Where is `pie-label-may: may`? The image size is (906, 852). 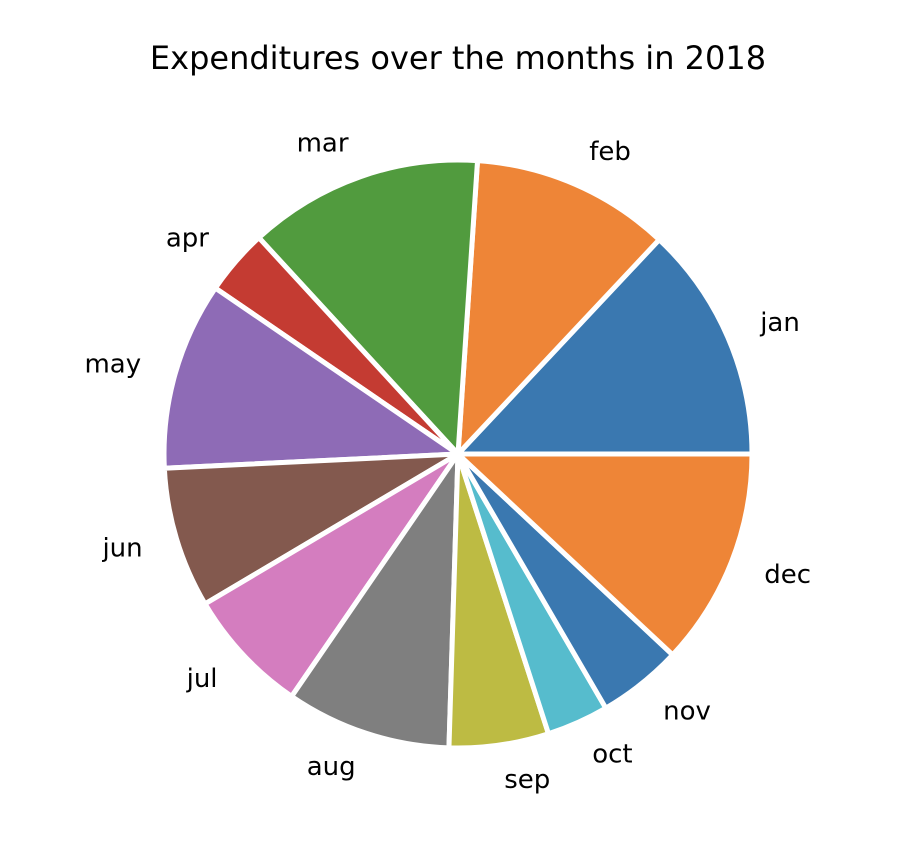 pie-label-may: may is located at coordinates (112, 364).